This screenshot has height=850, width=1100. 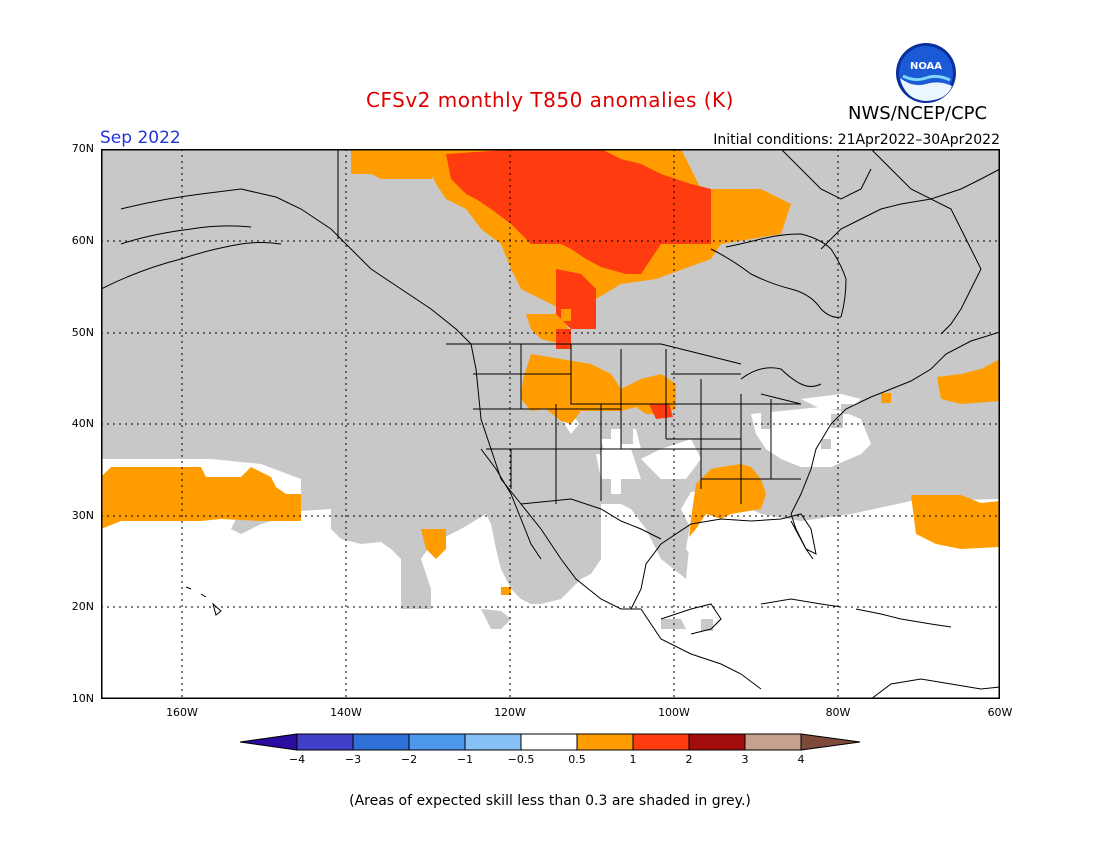 I want to click on colorbar-label: 4, so click(x=801, y=759).